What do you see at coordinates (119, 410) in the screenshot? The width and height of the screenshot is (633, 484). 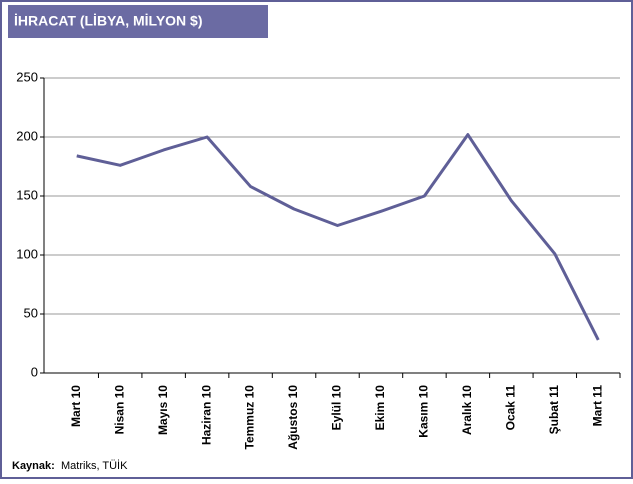 I see `x-tick-label: Nisan 10` at bounding box center [119, 410].